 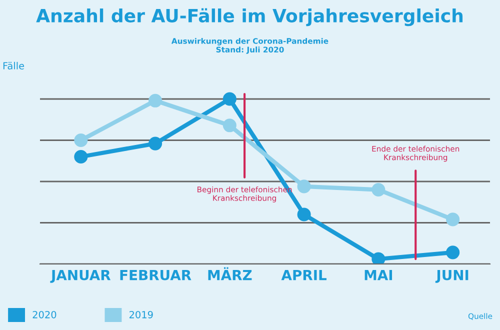 What do you see at coordinates (141, 314) in the screenshot?
I see `legend-label: 2019` at bounding box center [141, 314].